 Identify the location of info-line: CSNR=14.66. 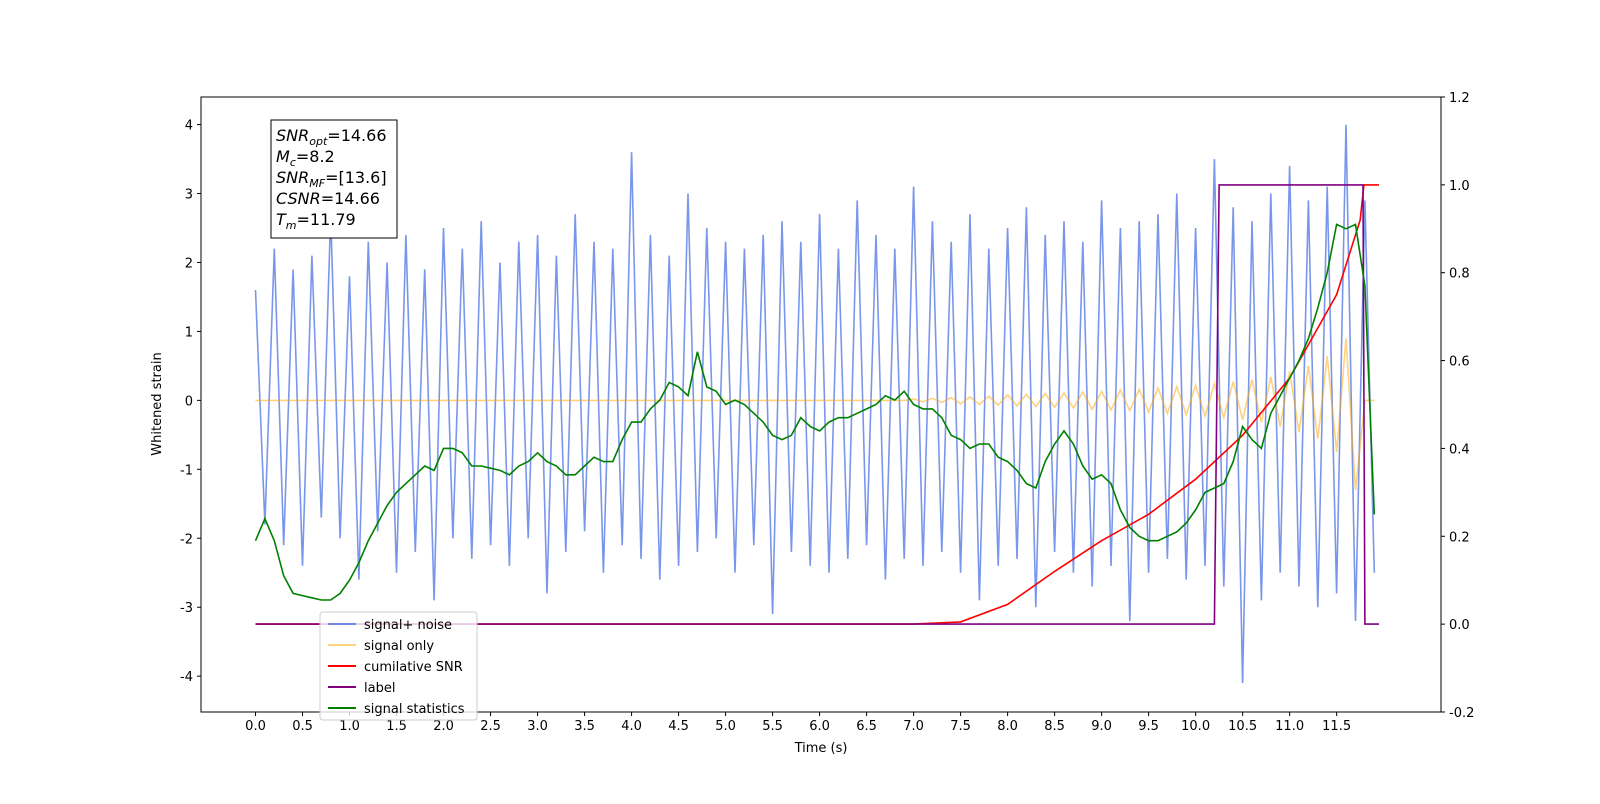
(328, 198).